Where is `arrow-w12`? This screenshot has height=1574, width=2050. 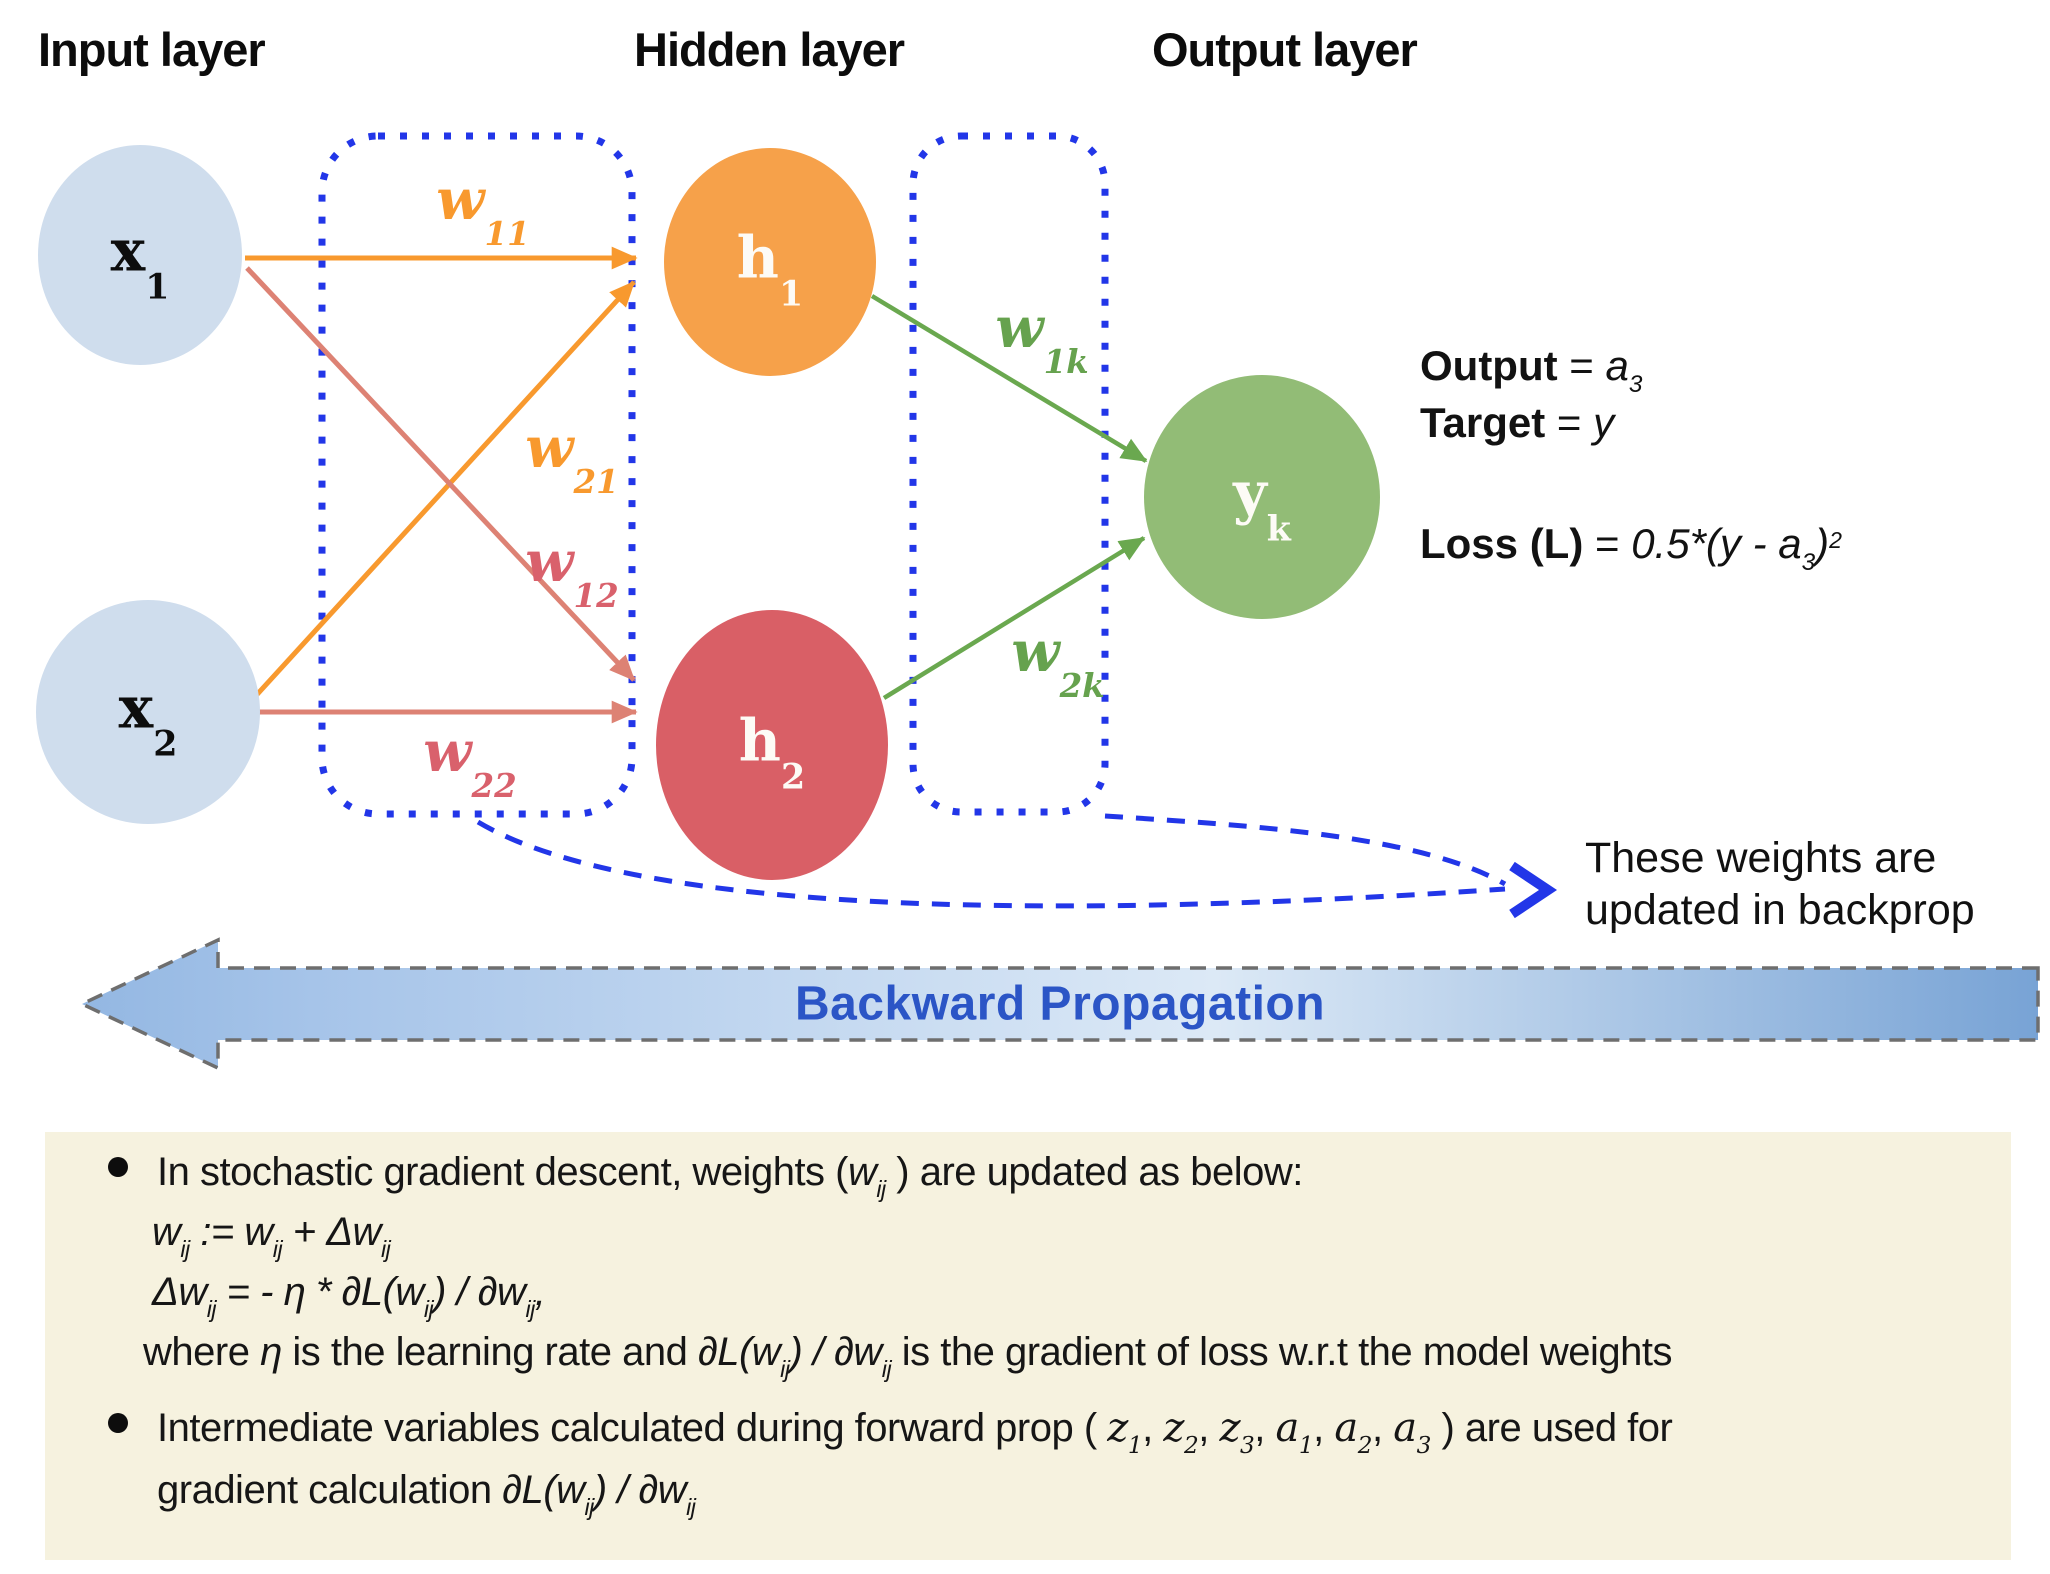
arrow-w12 is located at coordinates (440, 474).